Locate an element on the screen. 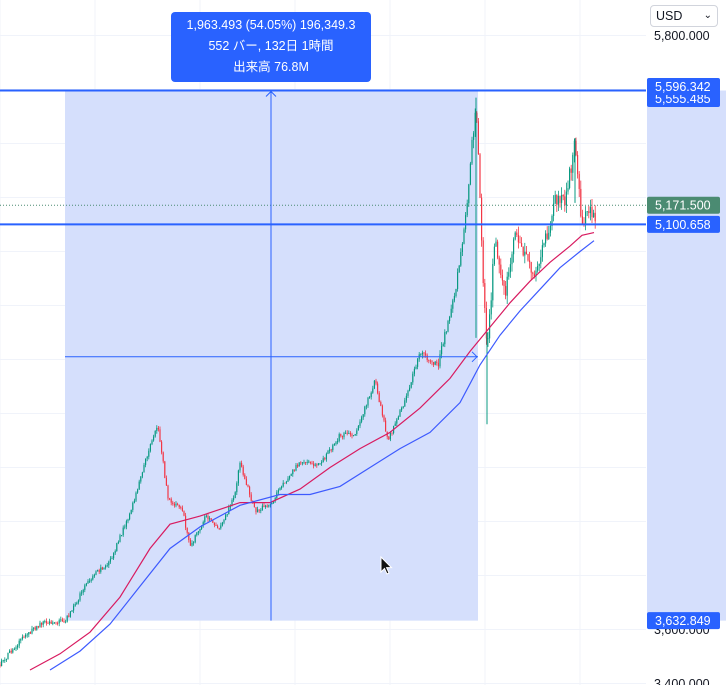  y-axis-tick-label: 5,800.000 is located at coordinates (682, 36).